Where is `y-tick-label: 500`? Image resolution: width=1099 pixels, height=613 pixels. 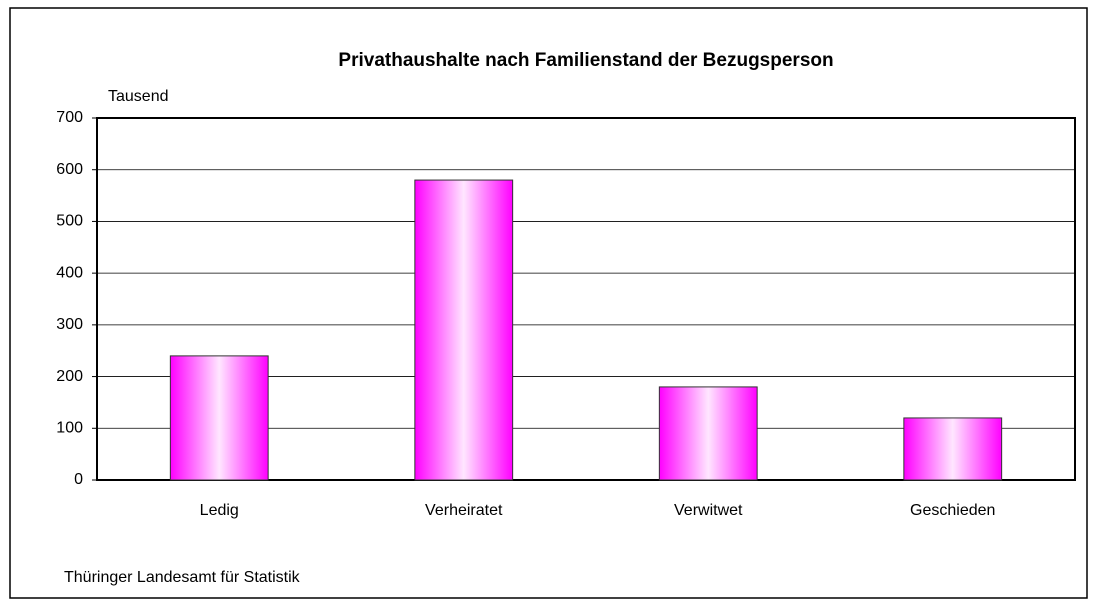 y-tick-label: 500 is located at coordinates (69, 221).